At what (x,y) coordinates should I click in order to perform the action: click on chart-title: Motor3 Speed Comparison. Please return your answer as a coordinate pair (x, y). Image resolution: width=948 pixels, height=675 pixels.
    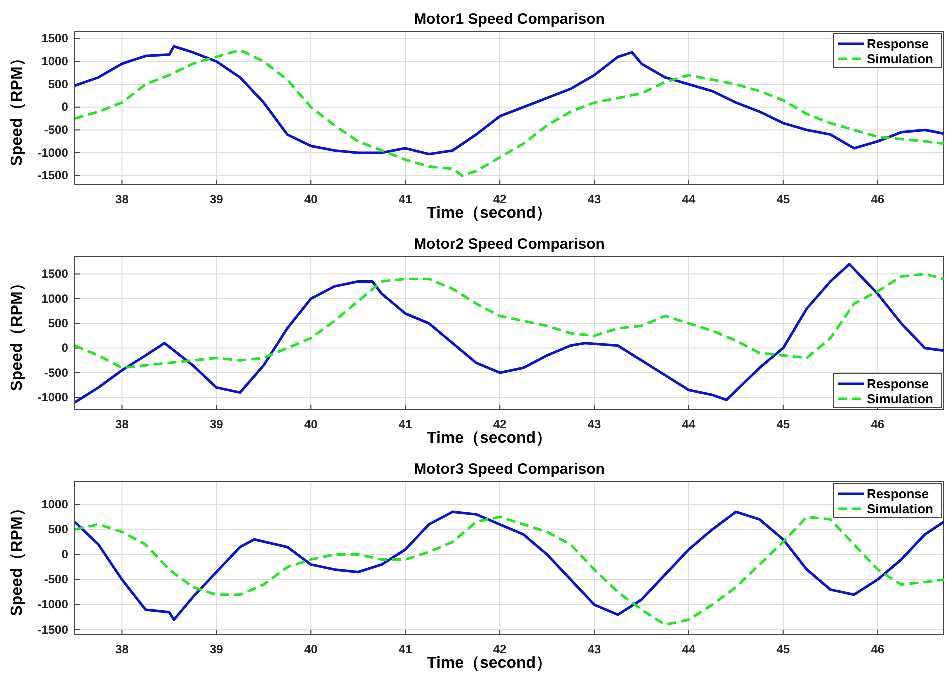
    Looking at the image, I should click on (509, 469).